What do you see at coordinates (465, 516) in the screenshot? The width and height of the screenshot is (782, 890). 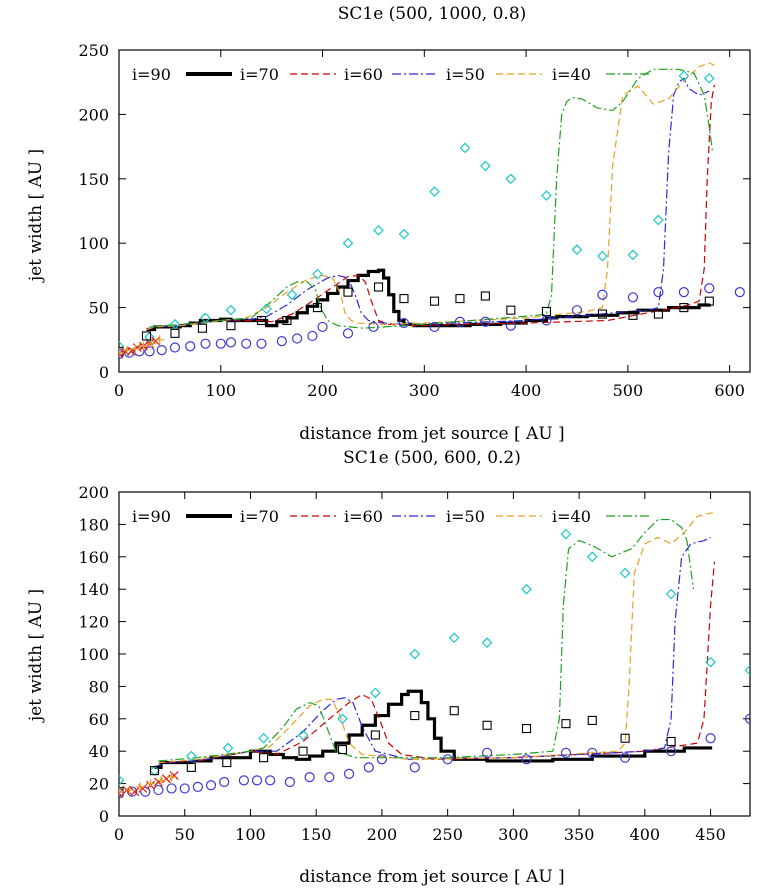 I see `legend-label: i=50` at bounding box center [465, 516].